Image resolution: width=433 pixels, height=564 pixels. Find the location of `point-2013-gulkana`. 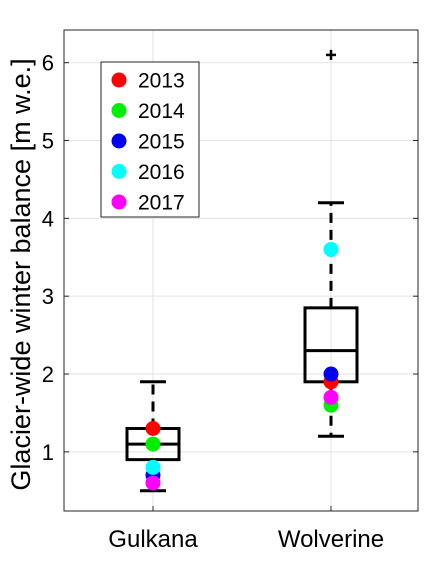

point-2013-gulkana is located at coordinates (153, 428).